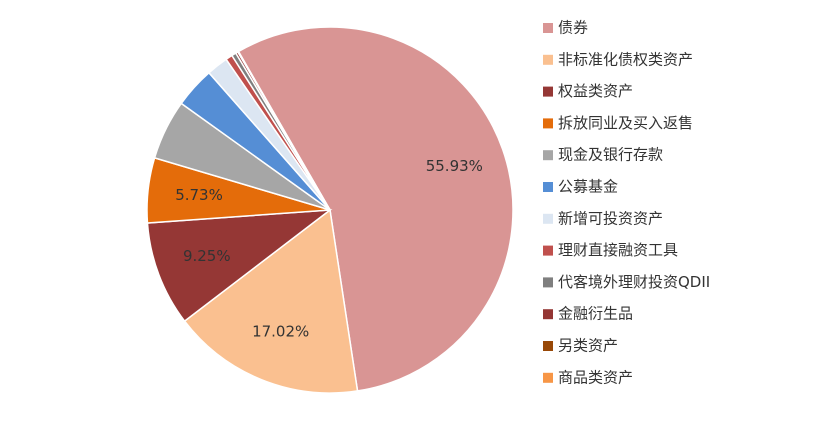 This screenshot has width=836, height=422. I want to click on legend-label: 理财直接融资工具, so click(618, 250).